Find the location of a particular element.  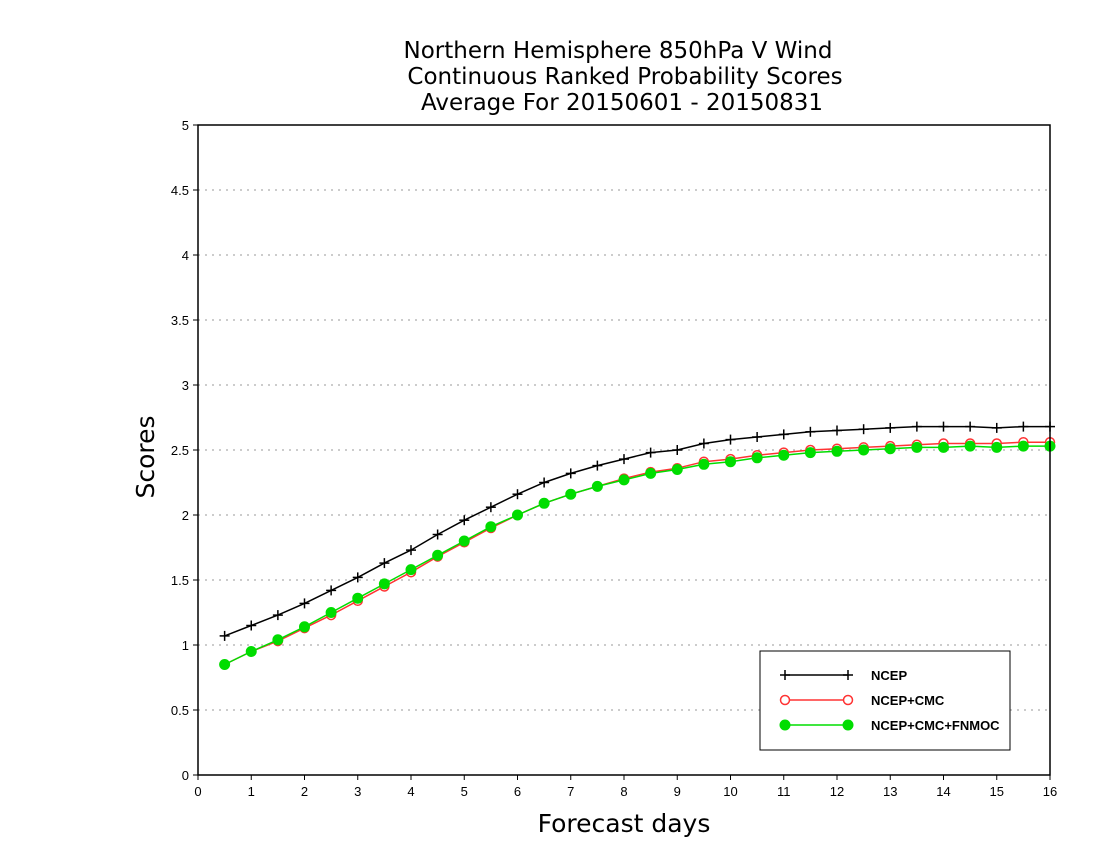

x-tick-label: 9 is located at coordinates (677, 791).